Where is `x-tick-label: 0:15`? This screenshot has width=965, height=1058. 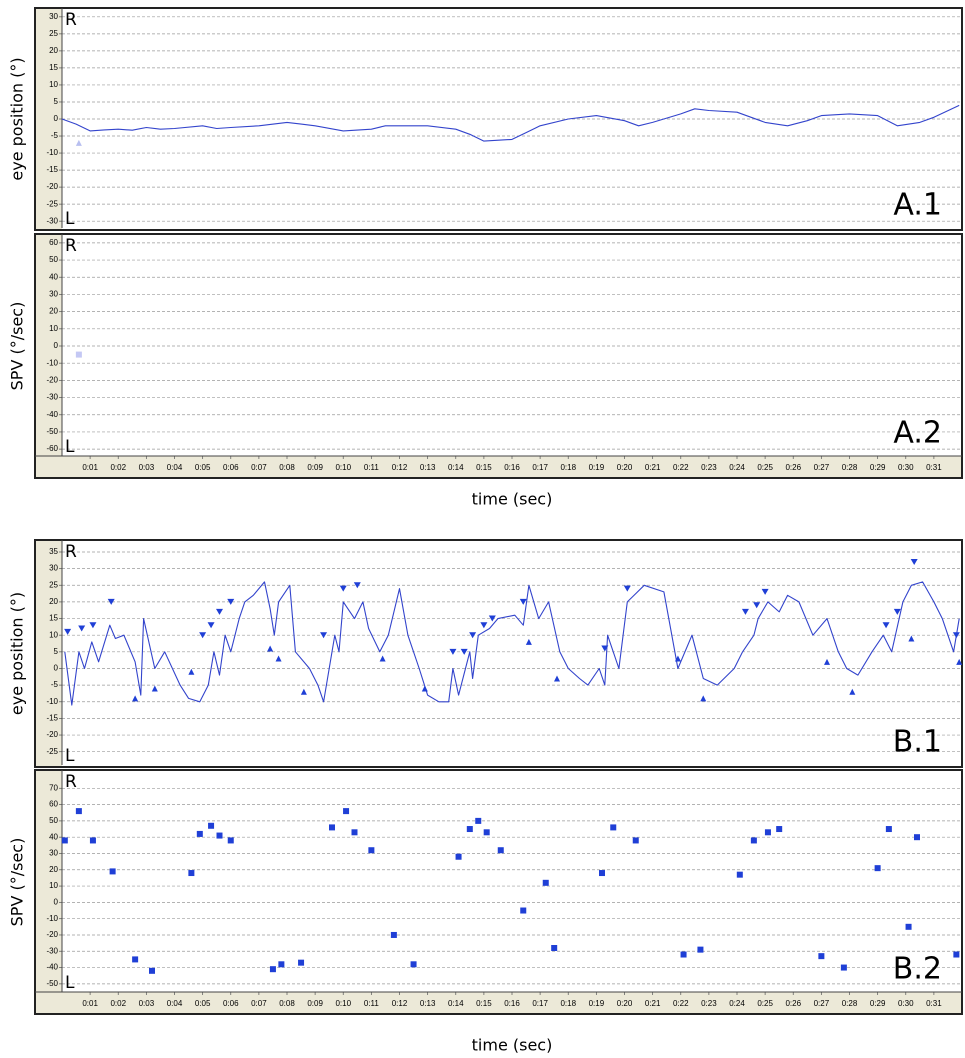 x-tick-label: 0:15 is located at coordinates (484, 467).